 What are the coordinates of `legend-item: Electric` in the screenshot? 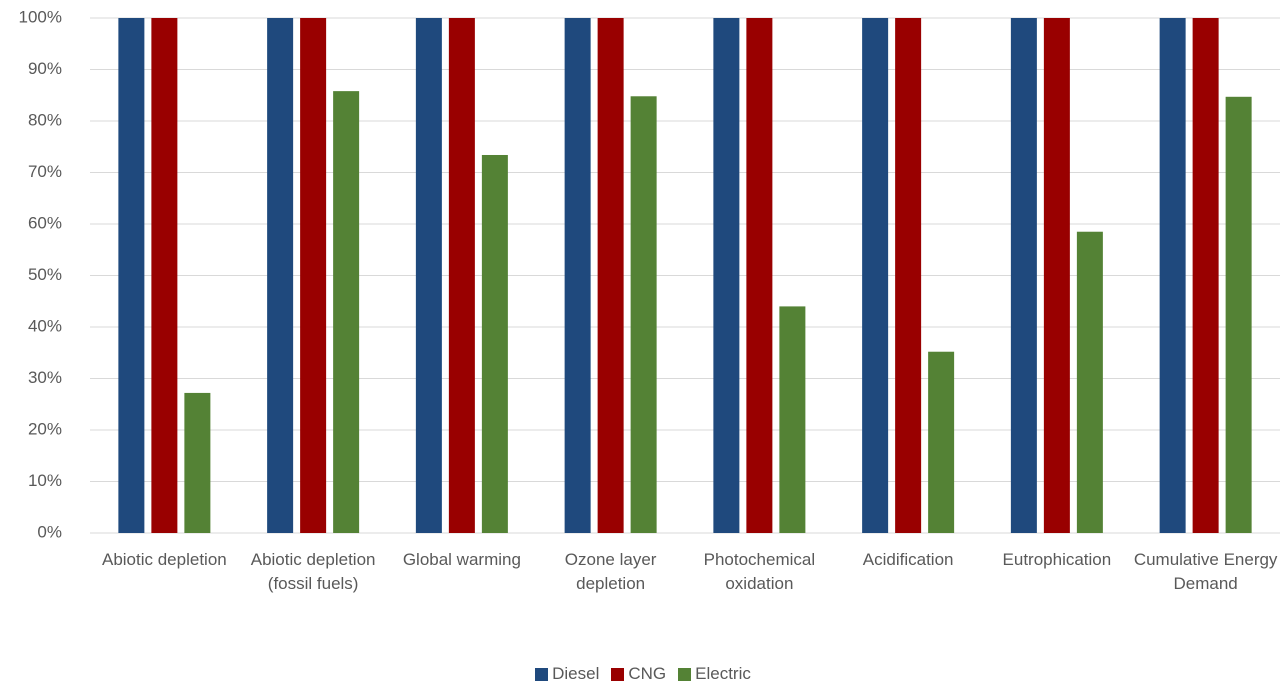 It's located at (714, 674).